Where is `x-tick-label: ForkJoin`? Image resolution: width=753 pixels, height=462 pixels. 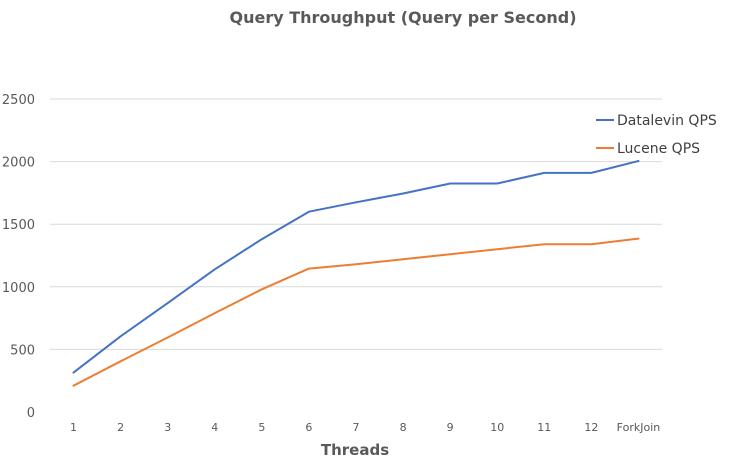 x-tick-label: ForkJoin is located at coordinates (639, 427).